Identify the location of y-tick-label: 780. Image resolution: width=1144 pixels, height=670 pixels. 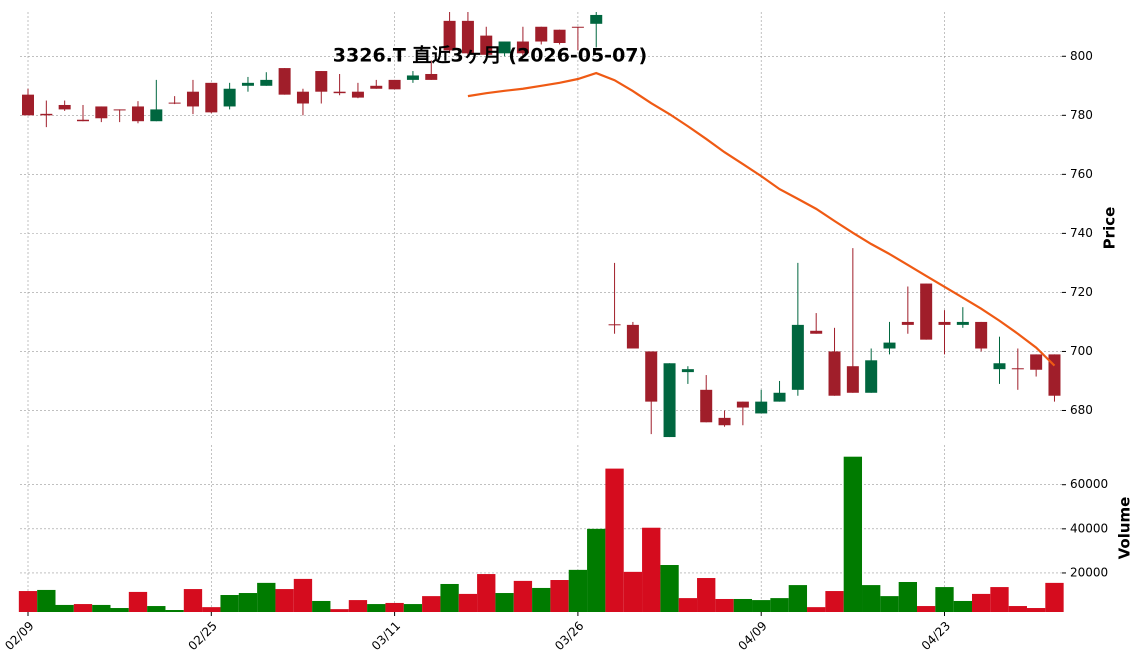
(1081, 115).